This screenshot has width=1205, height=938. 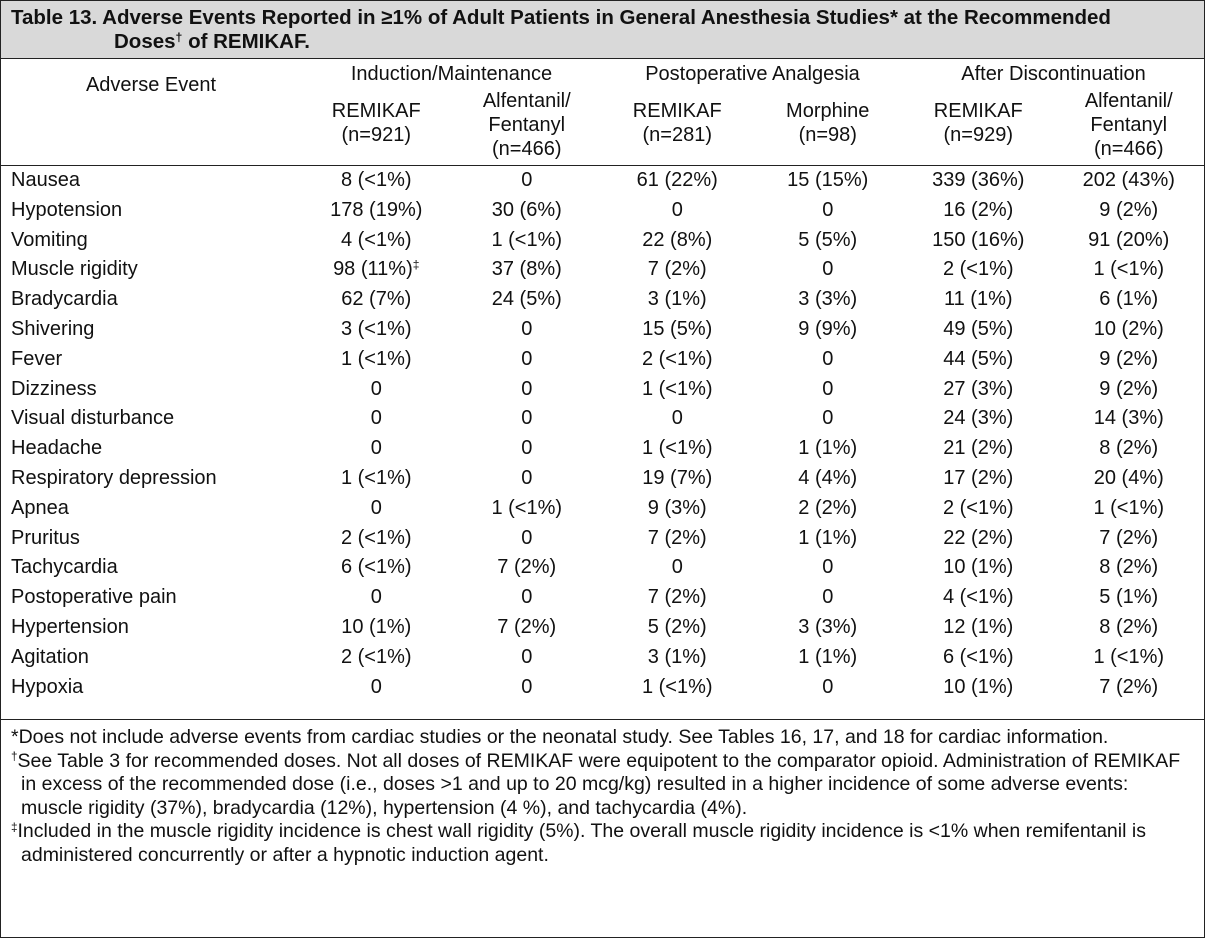 I want to click on table-cell: 5 (1%), so click(x=1129, y=598).